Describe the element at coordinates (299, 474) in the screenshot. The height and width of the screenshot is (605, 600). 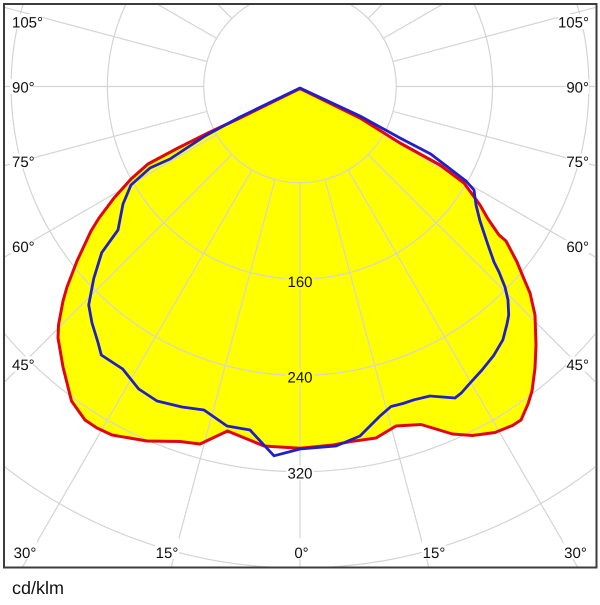
I see `svg-text: 320` at that location.